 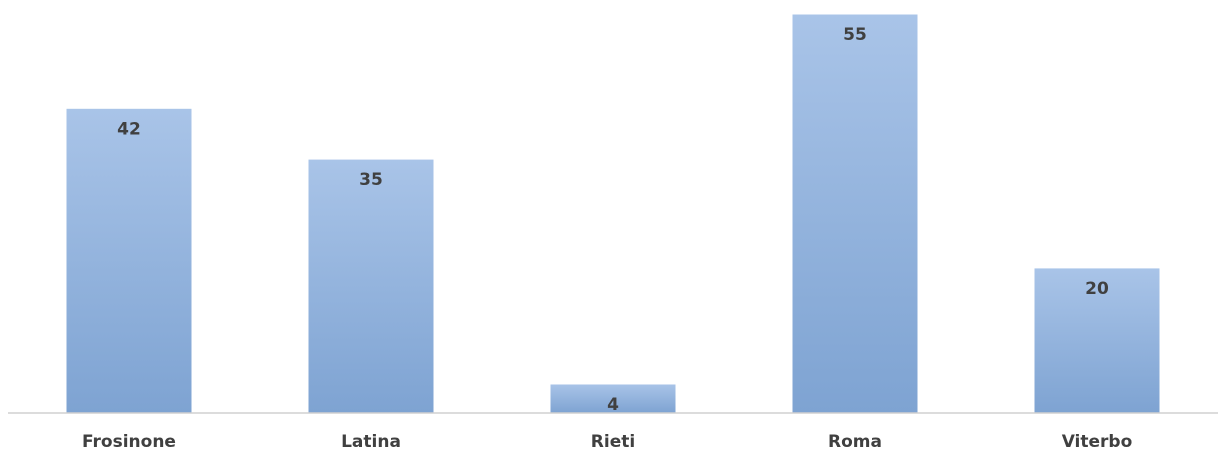 What do you see at coordinates (371, 180) in the screenshot?
I see `data-label-latina: 35` at bounding box center [371, 180].